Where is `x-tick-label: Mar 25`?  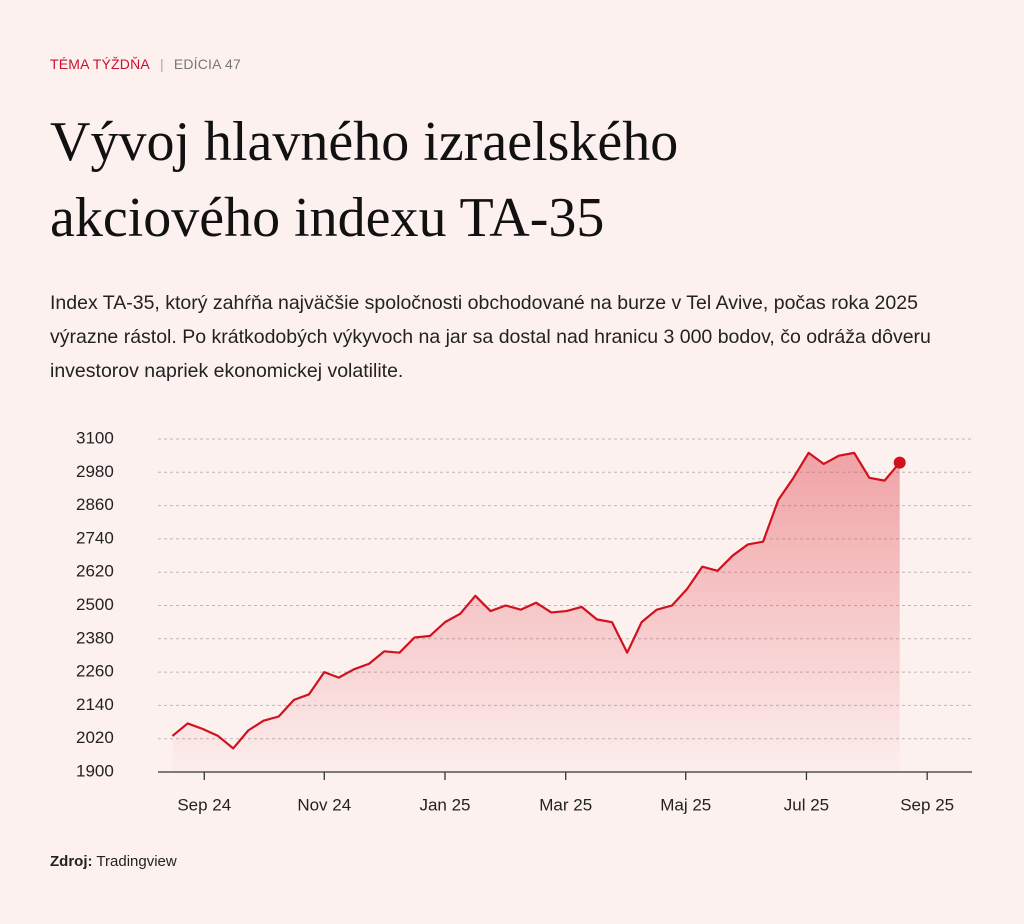
x-tick-label: Mar 25 is located at coordinates (565, 804).